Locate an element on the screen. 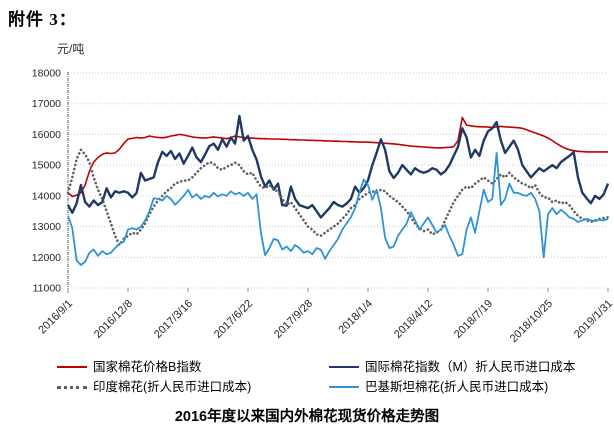 The height and width of the screenshot is (434, 614). legend-label: 国家棉花价格B指数 is located at coordinates (147, 367).